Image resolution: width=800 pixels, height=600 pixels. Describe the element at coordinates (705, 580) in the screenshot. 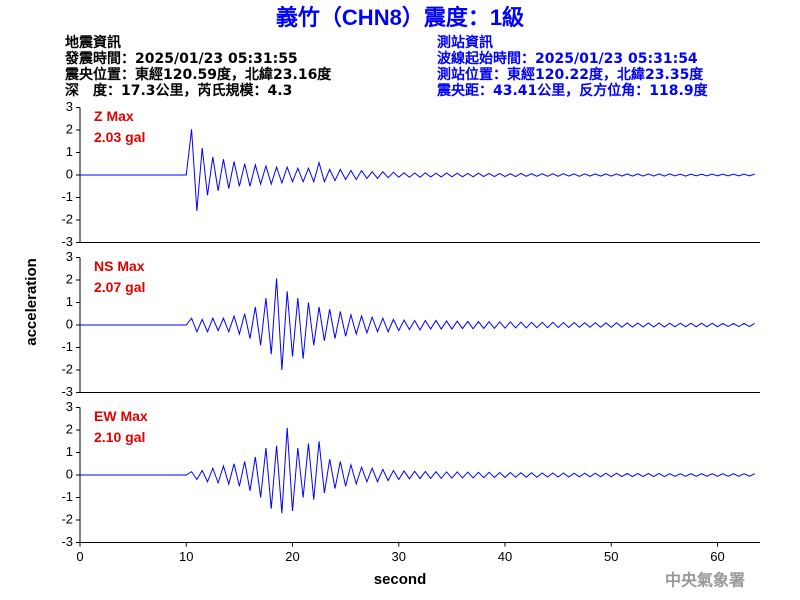

I see `agency-footer: 中央氣象署` at that location.